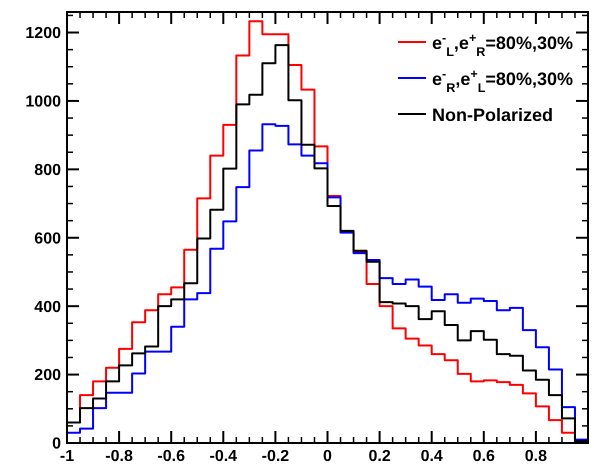 The width and height of the screenshot is (594, 469). Describe the element at coordinates (43, 102) in the screenshot. I see `y-tick-label: 1000` at that location.